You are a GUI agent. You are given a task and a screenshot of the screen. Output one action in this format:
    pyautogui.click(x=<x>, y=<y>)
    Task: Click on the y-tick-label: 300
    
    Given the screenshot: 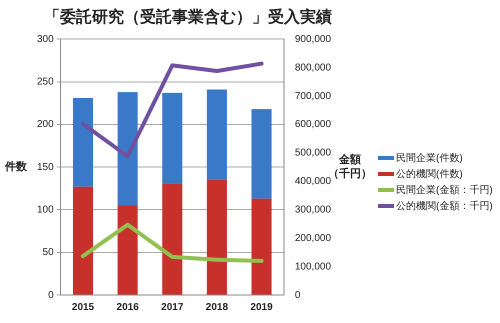 What is the action you would take?
    pyautogui.click(x=45, y=39)
    